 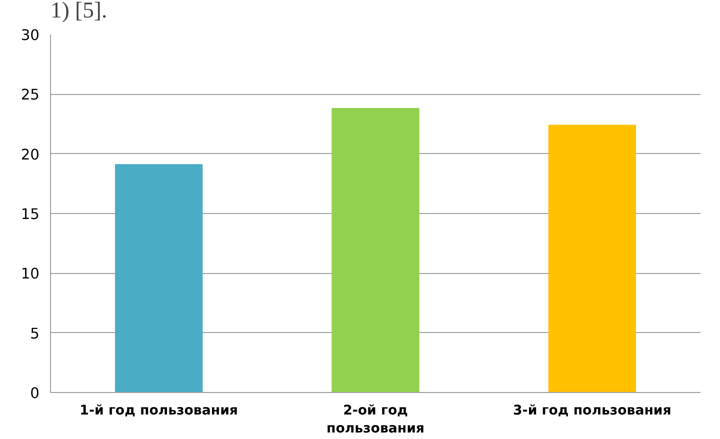 What do you see at coordinates (79, 11) in the screenshot?
I see `text: 1) [5].` at bounding box center [79, 11].